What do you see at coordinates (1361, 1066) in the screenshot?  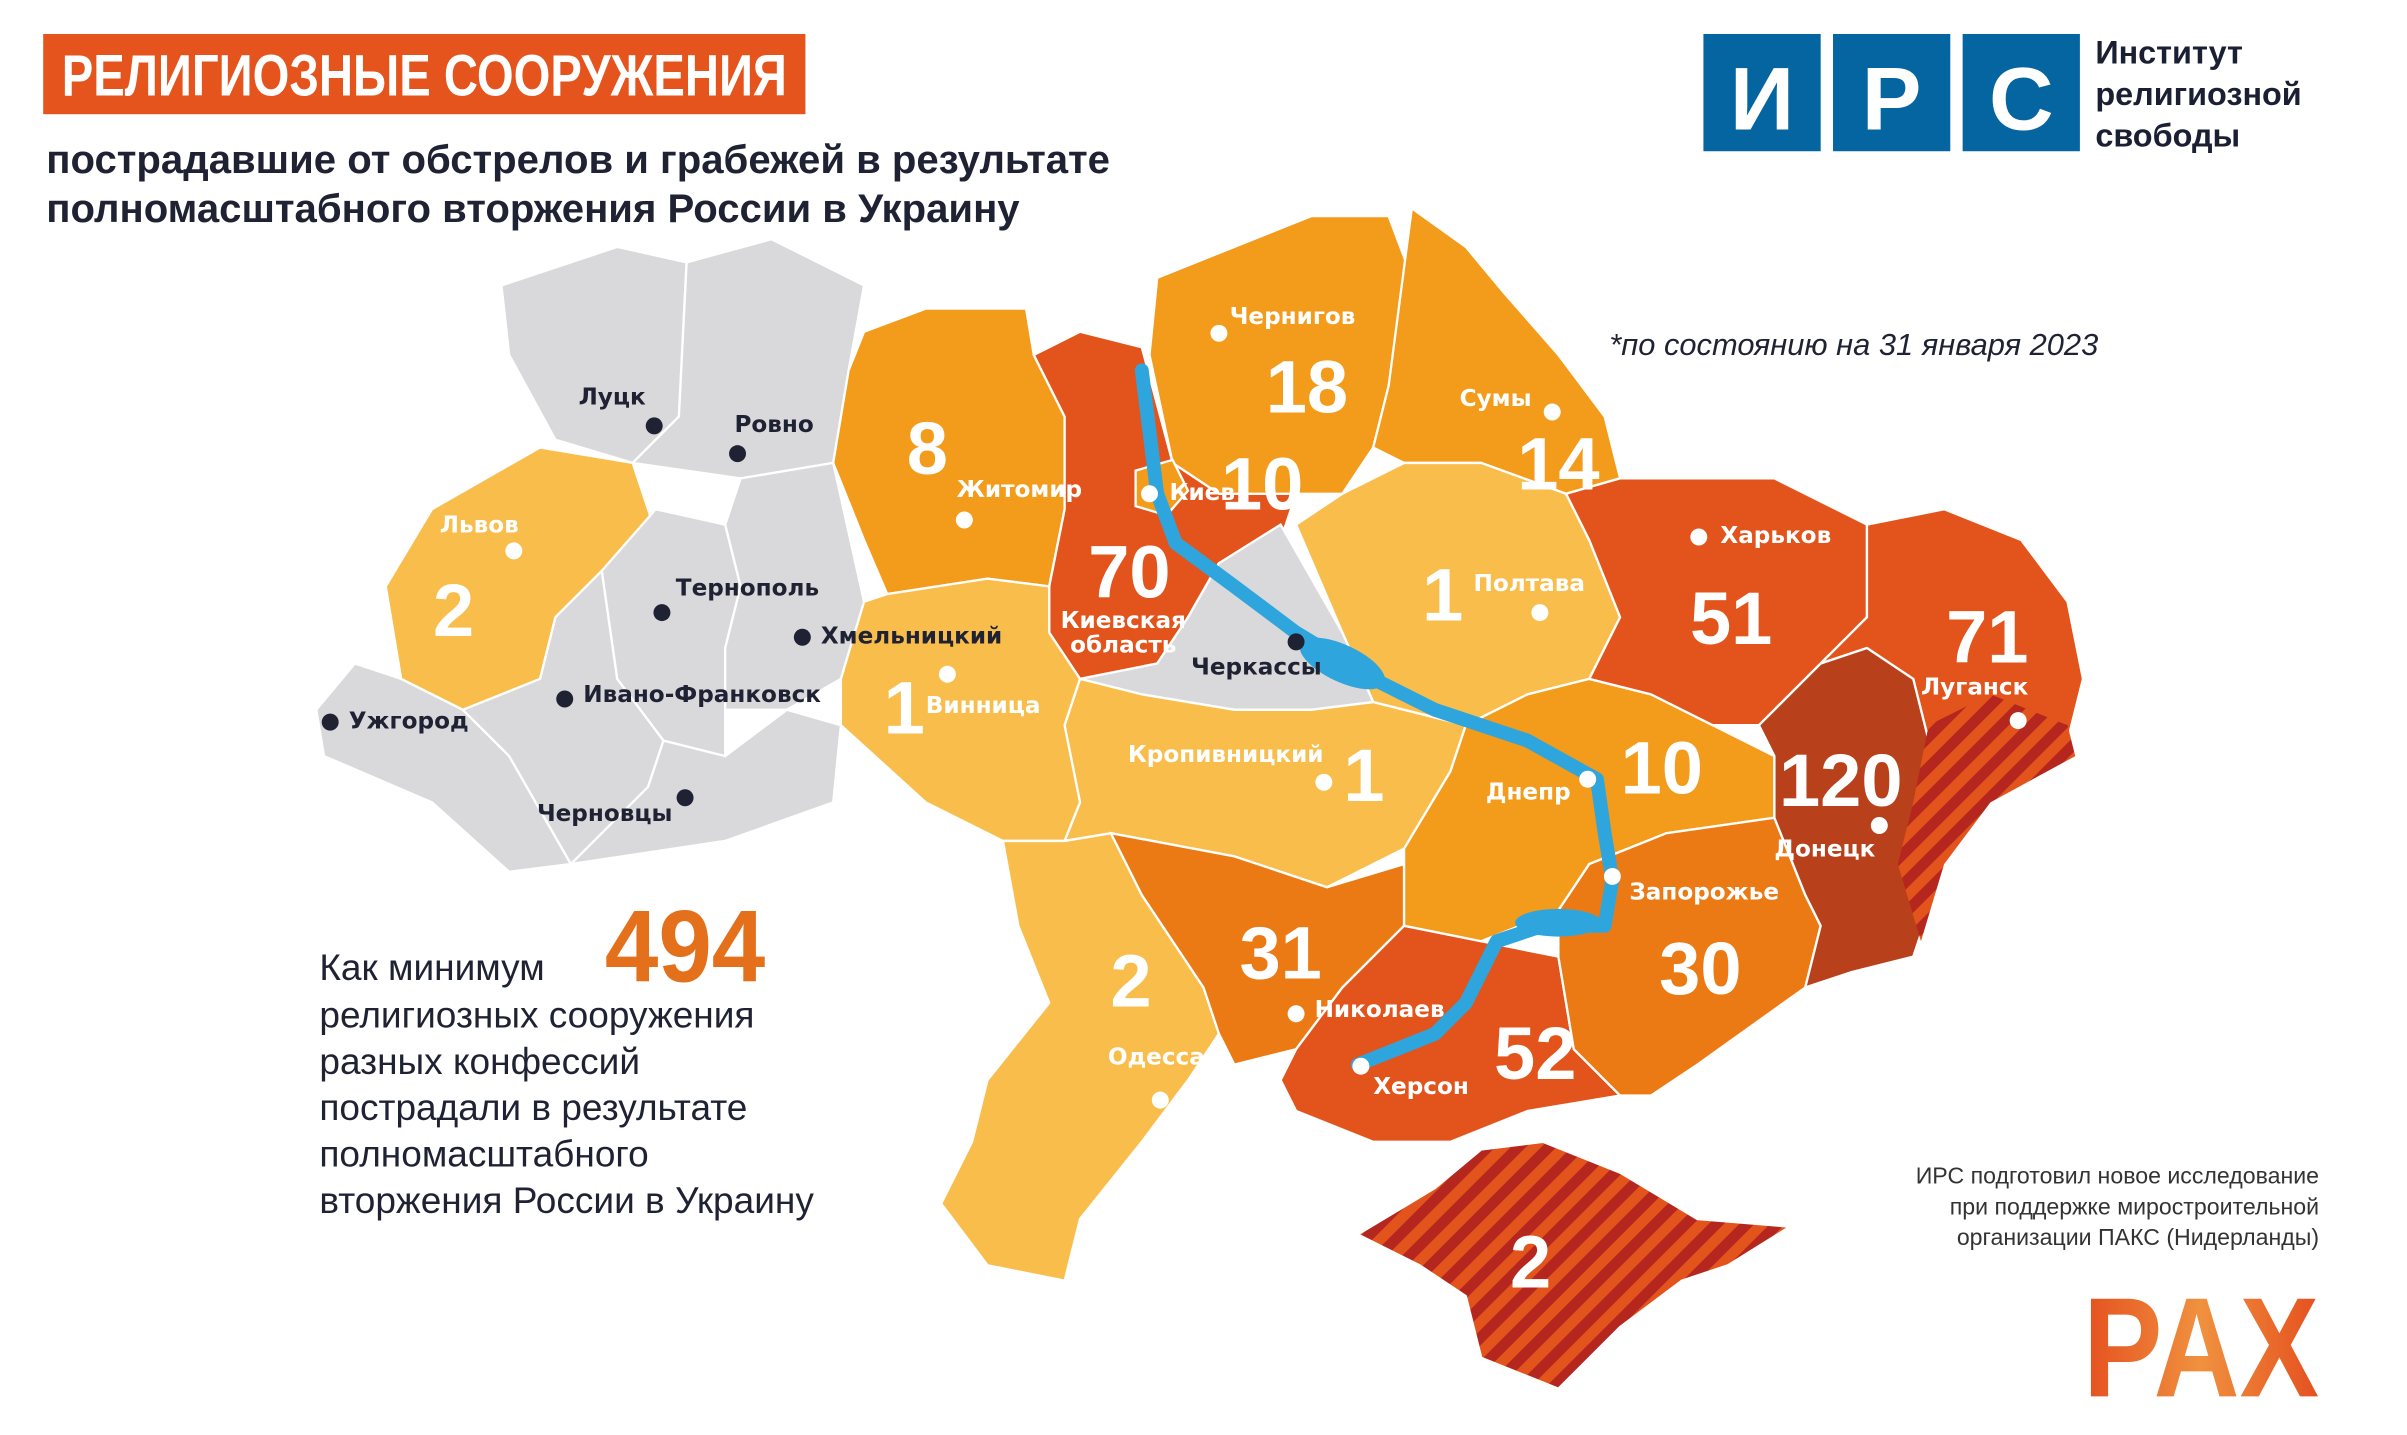 I see `city-dot-kherson` at bounding box center [1361, 1066].